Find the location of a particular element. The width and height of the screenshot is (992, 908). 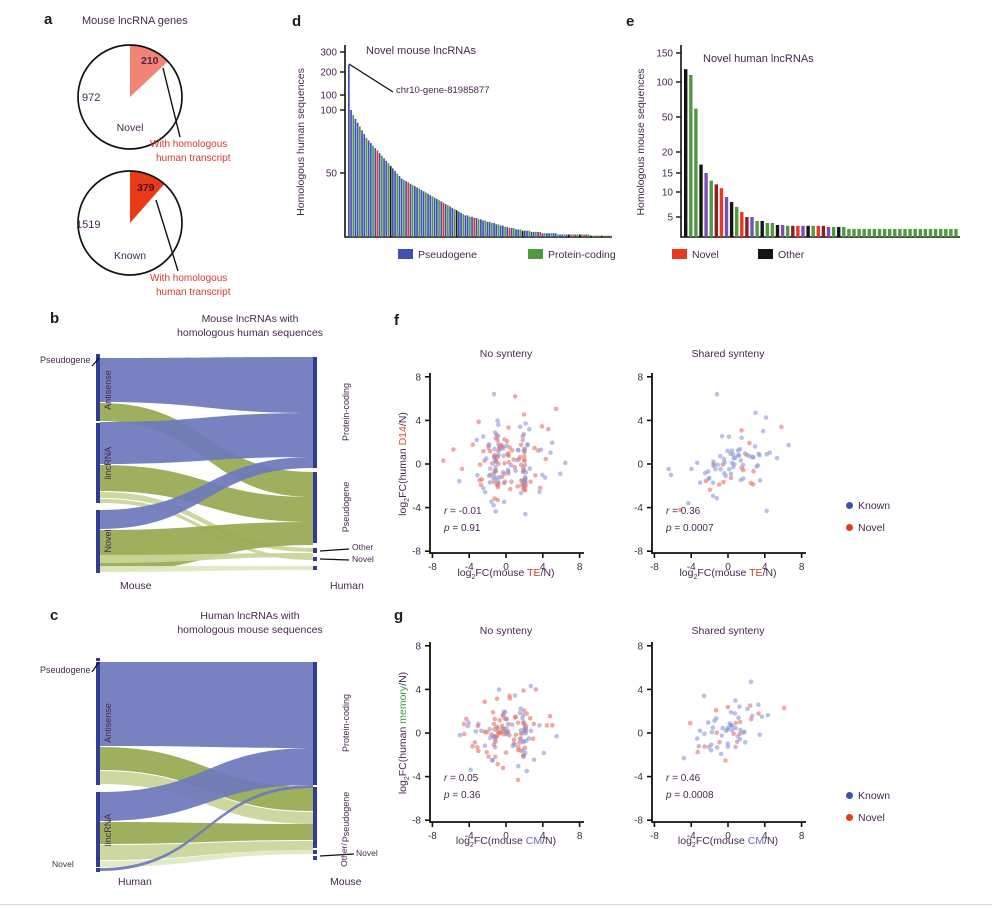

panel-c-left-node-pseudogene: Pseudogene is located at coordinates (65, 670).